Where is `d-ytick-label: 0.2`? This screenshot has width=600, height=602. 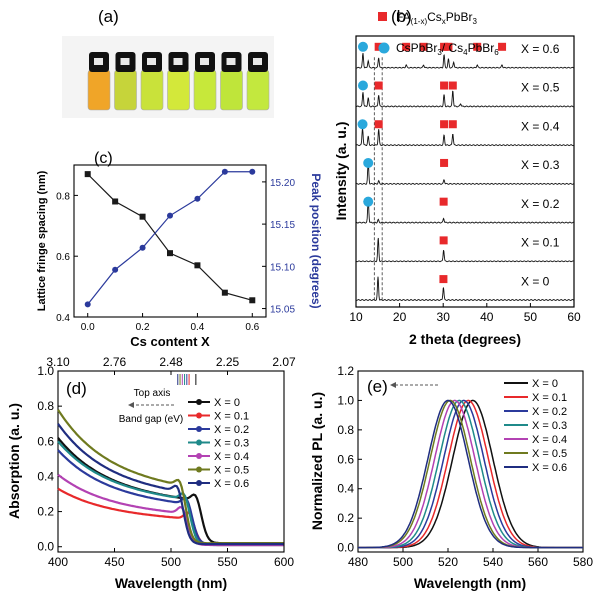
d-ytick-label: 0.2 is located at coordinates (45, 512).